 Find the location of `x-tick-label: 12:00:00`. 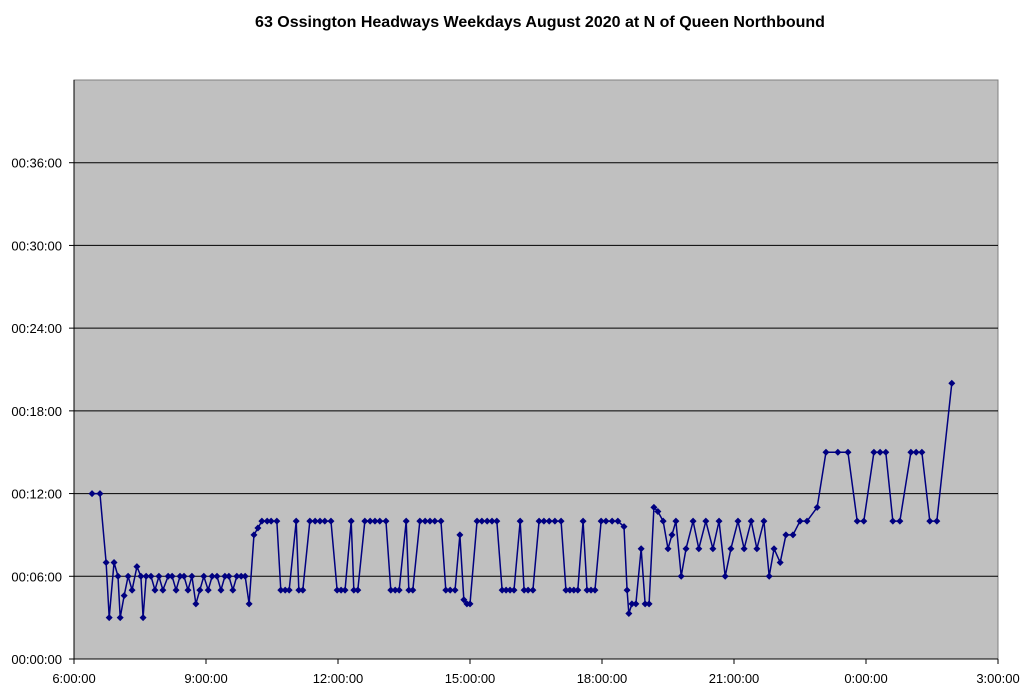

x-tick-label: 12:00:00 is located at coordinates (338, 678).